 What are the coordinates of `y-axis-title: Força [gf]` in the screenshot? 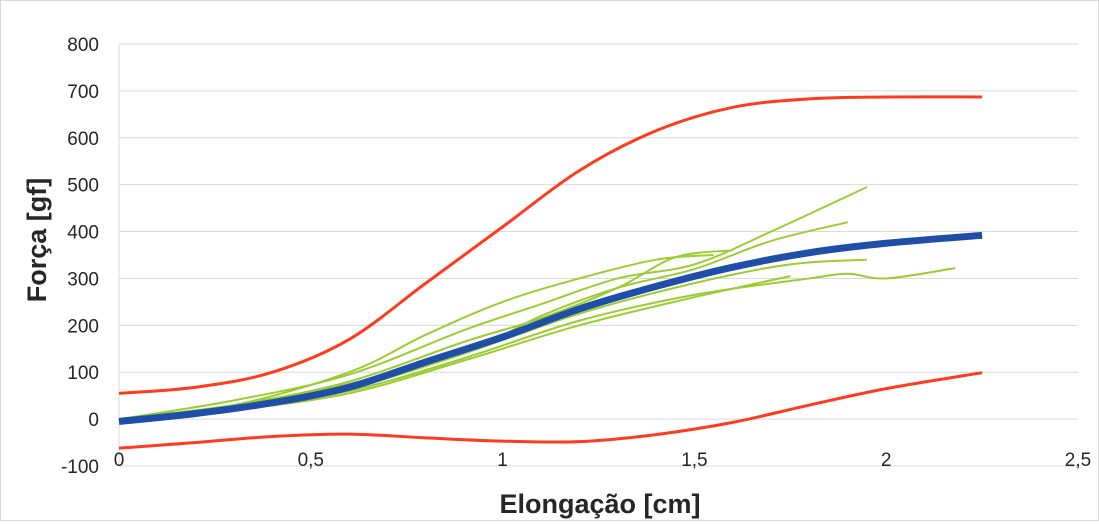 It's located at (37, 240).